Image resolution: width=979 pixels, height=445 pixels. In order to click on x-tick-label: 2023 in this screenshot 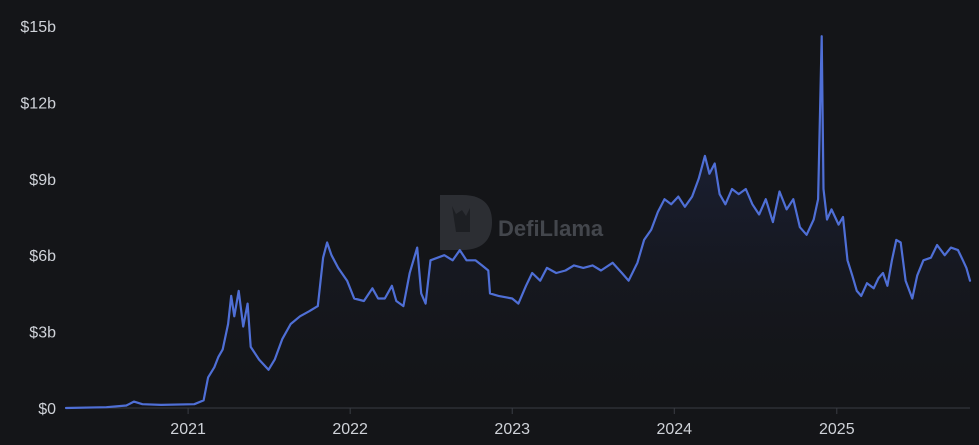, I will do `click(512, 429)`.